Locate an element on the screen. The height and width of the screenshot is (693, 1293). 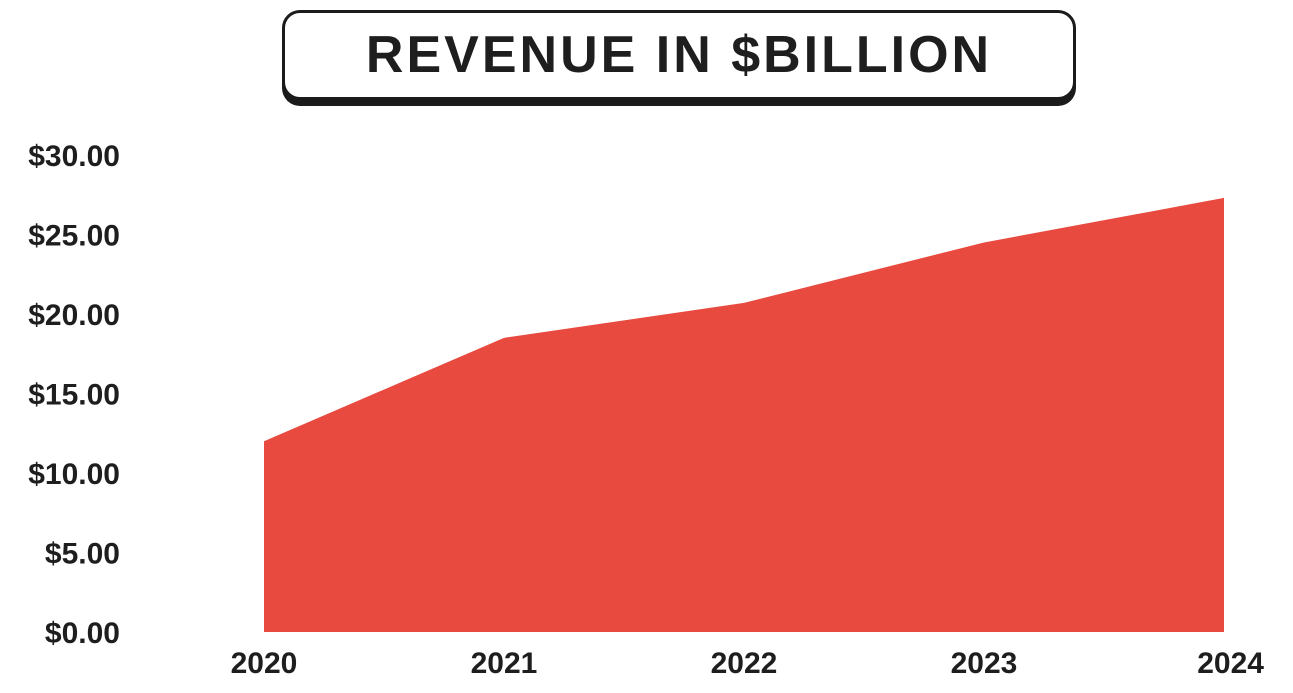
y-tick-label: $10.00 is located at coordinates (74, 474).